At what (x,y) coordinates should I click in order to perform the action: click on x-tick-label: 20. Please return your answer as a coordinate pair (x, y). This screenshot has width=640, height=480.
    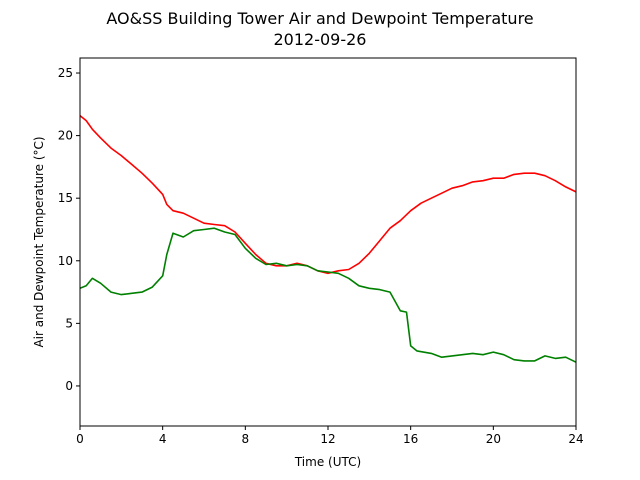
    Looking at the image, I should click on (493, 439).